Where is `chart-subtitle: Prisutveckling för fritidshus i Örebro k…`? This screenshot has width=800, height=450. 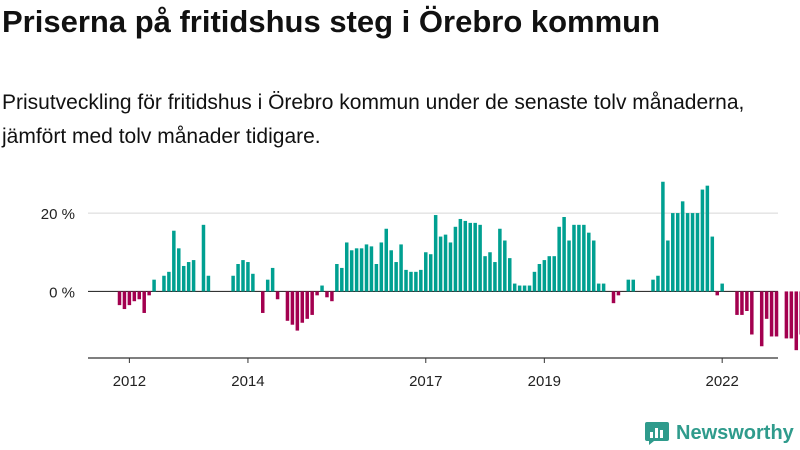
chart-subtitle: Prisutveckling för fritidshus i Örebro k… is located at coordinates (373, 119).